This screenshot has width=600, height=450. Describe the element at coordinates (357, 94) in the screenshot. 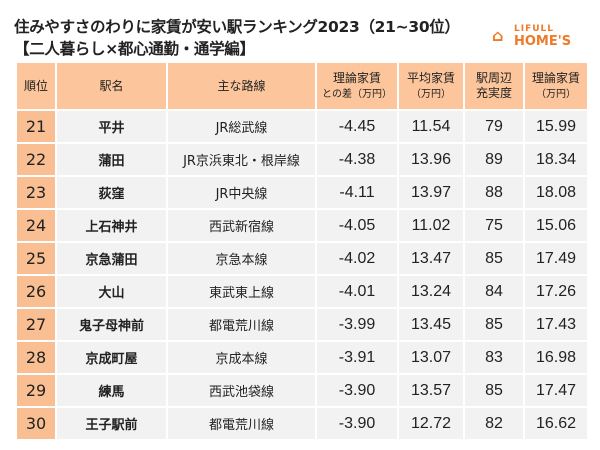

I see `header-diff-2: との差（万円）` at that location.